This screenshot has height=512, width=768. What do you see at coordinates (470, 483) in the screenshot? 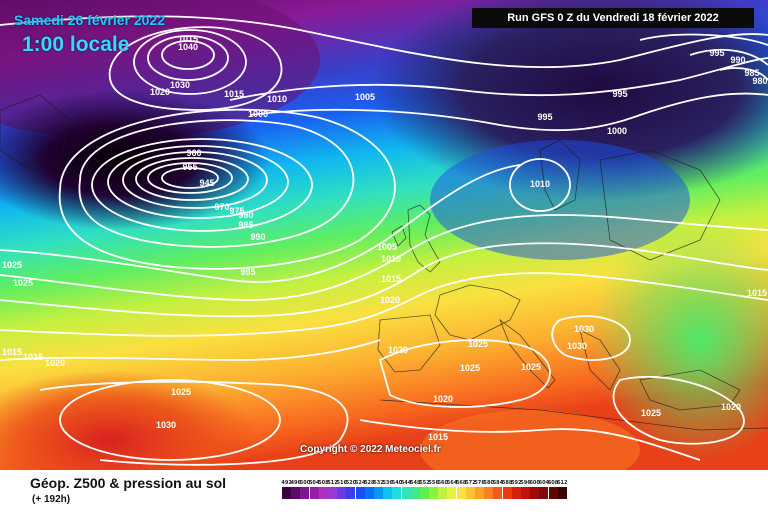
I see `scale-label: 572` at bounding box center [470, 483].